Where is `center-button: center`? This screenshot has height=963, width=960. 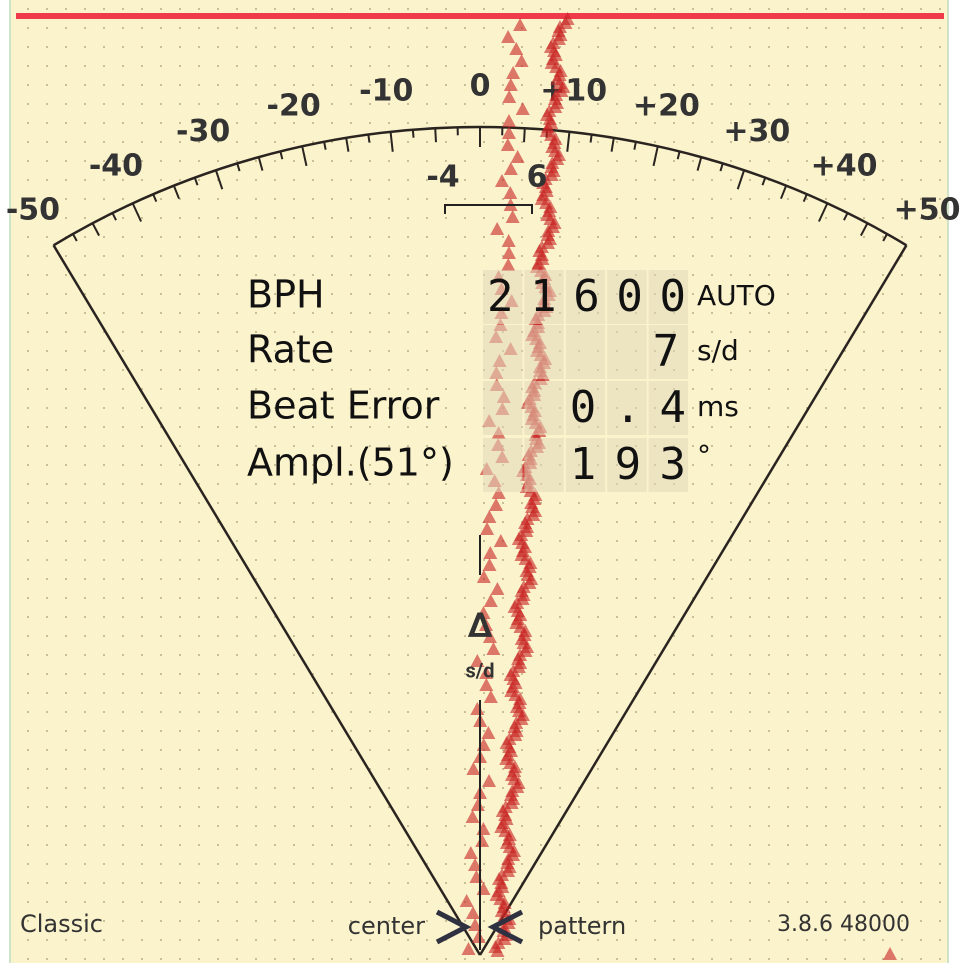 center-button: center is located at coordinates (386, 926).